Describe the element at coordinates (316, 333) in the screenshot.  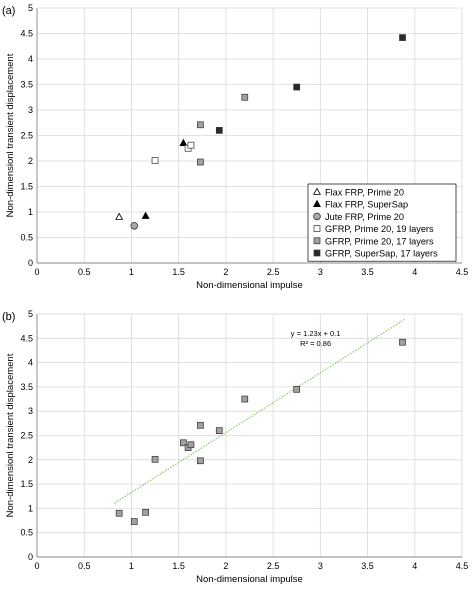
I see `trendline-equation: y = 1.23x + 0.1` at that location.